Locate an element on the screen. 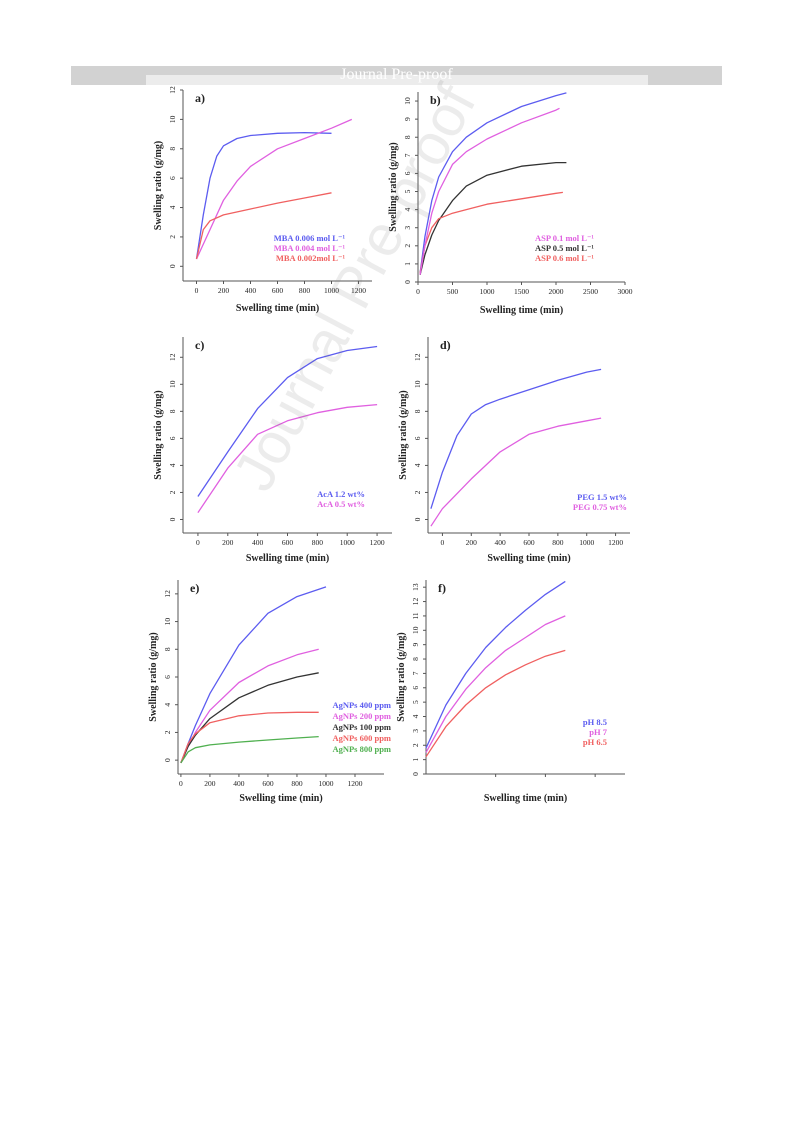  legend-entry: MBA 0.002mol L⁻¹ is located at coordinates (311, 258).